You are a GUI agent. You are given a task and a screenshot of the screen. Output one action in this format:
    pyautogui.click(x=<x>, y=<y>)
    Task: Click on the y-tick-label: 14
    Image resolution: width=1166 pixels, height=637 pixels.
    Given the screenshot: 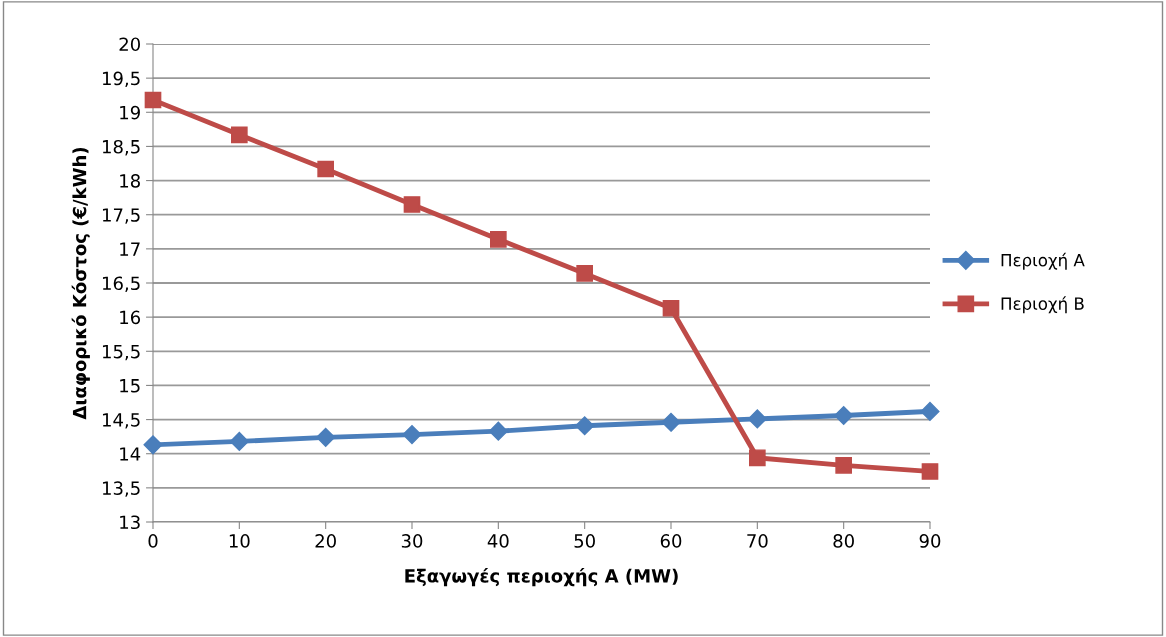 What is the action you would take?
    pyautogui.click(x=130, y=454)
    